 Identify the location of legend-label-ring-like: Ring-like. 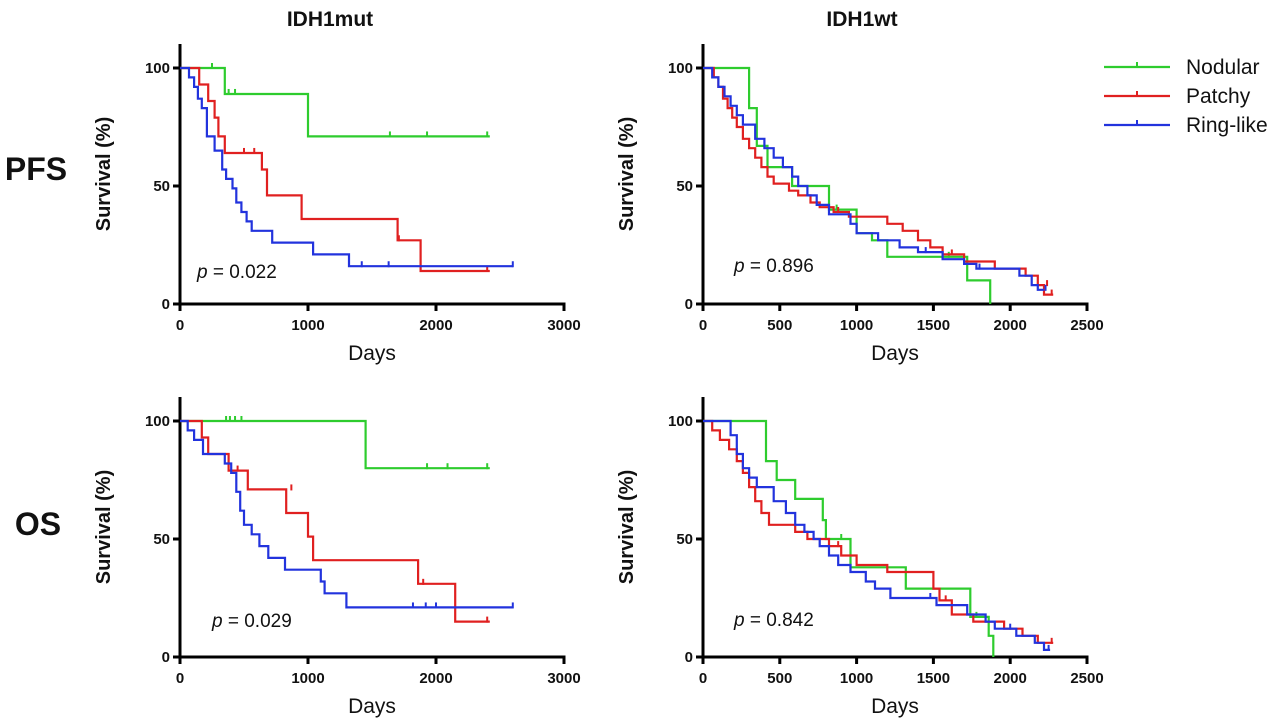
(1227, 125).